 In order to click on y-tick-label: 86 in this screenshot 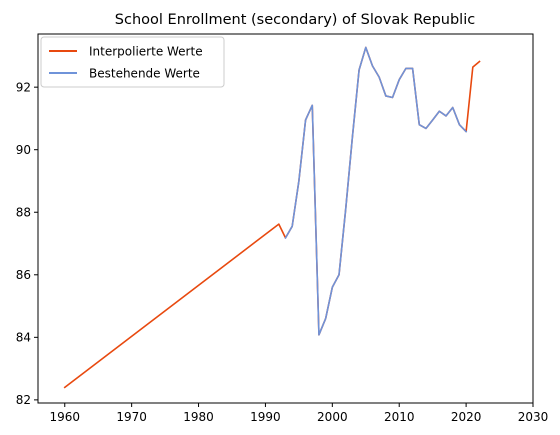, I will do `click(23, 275)`.